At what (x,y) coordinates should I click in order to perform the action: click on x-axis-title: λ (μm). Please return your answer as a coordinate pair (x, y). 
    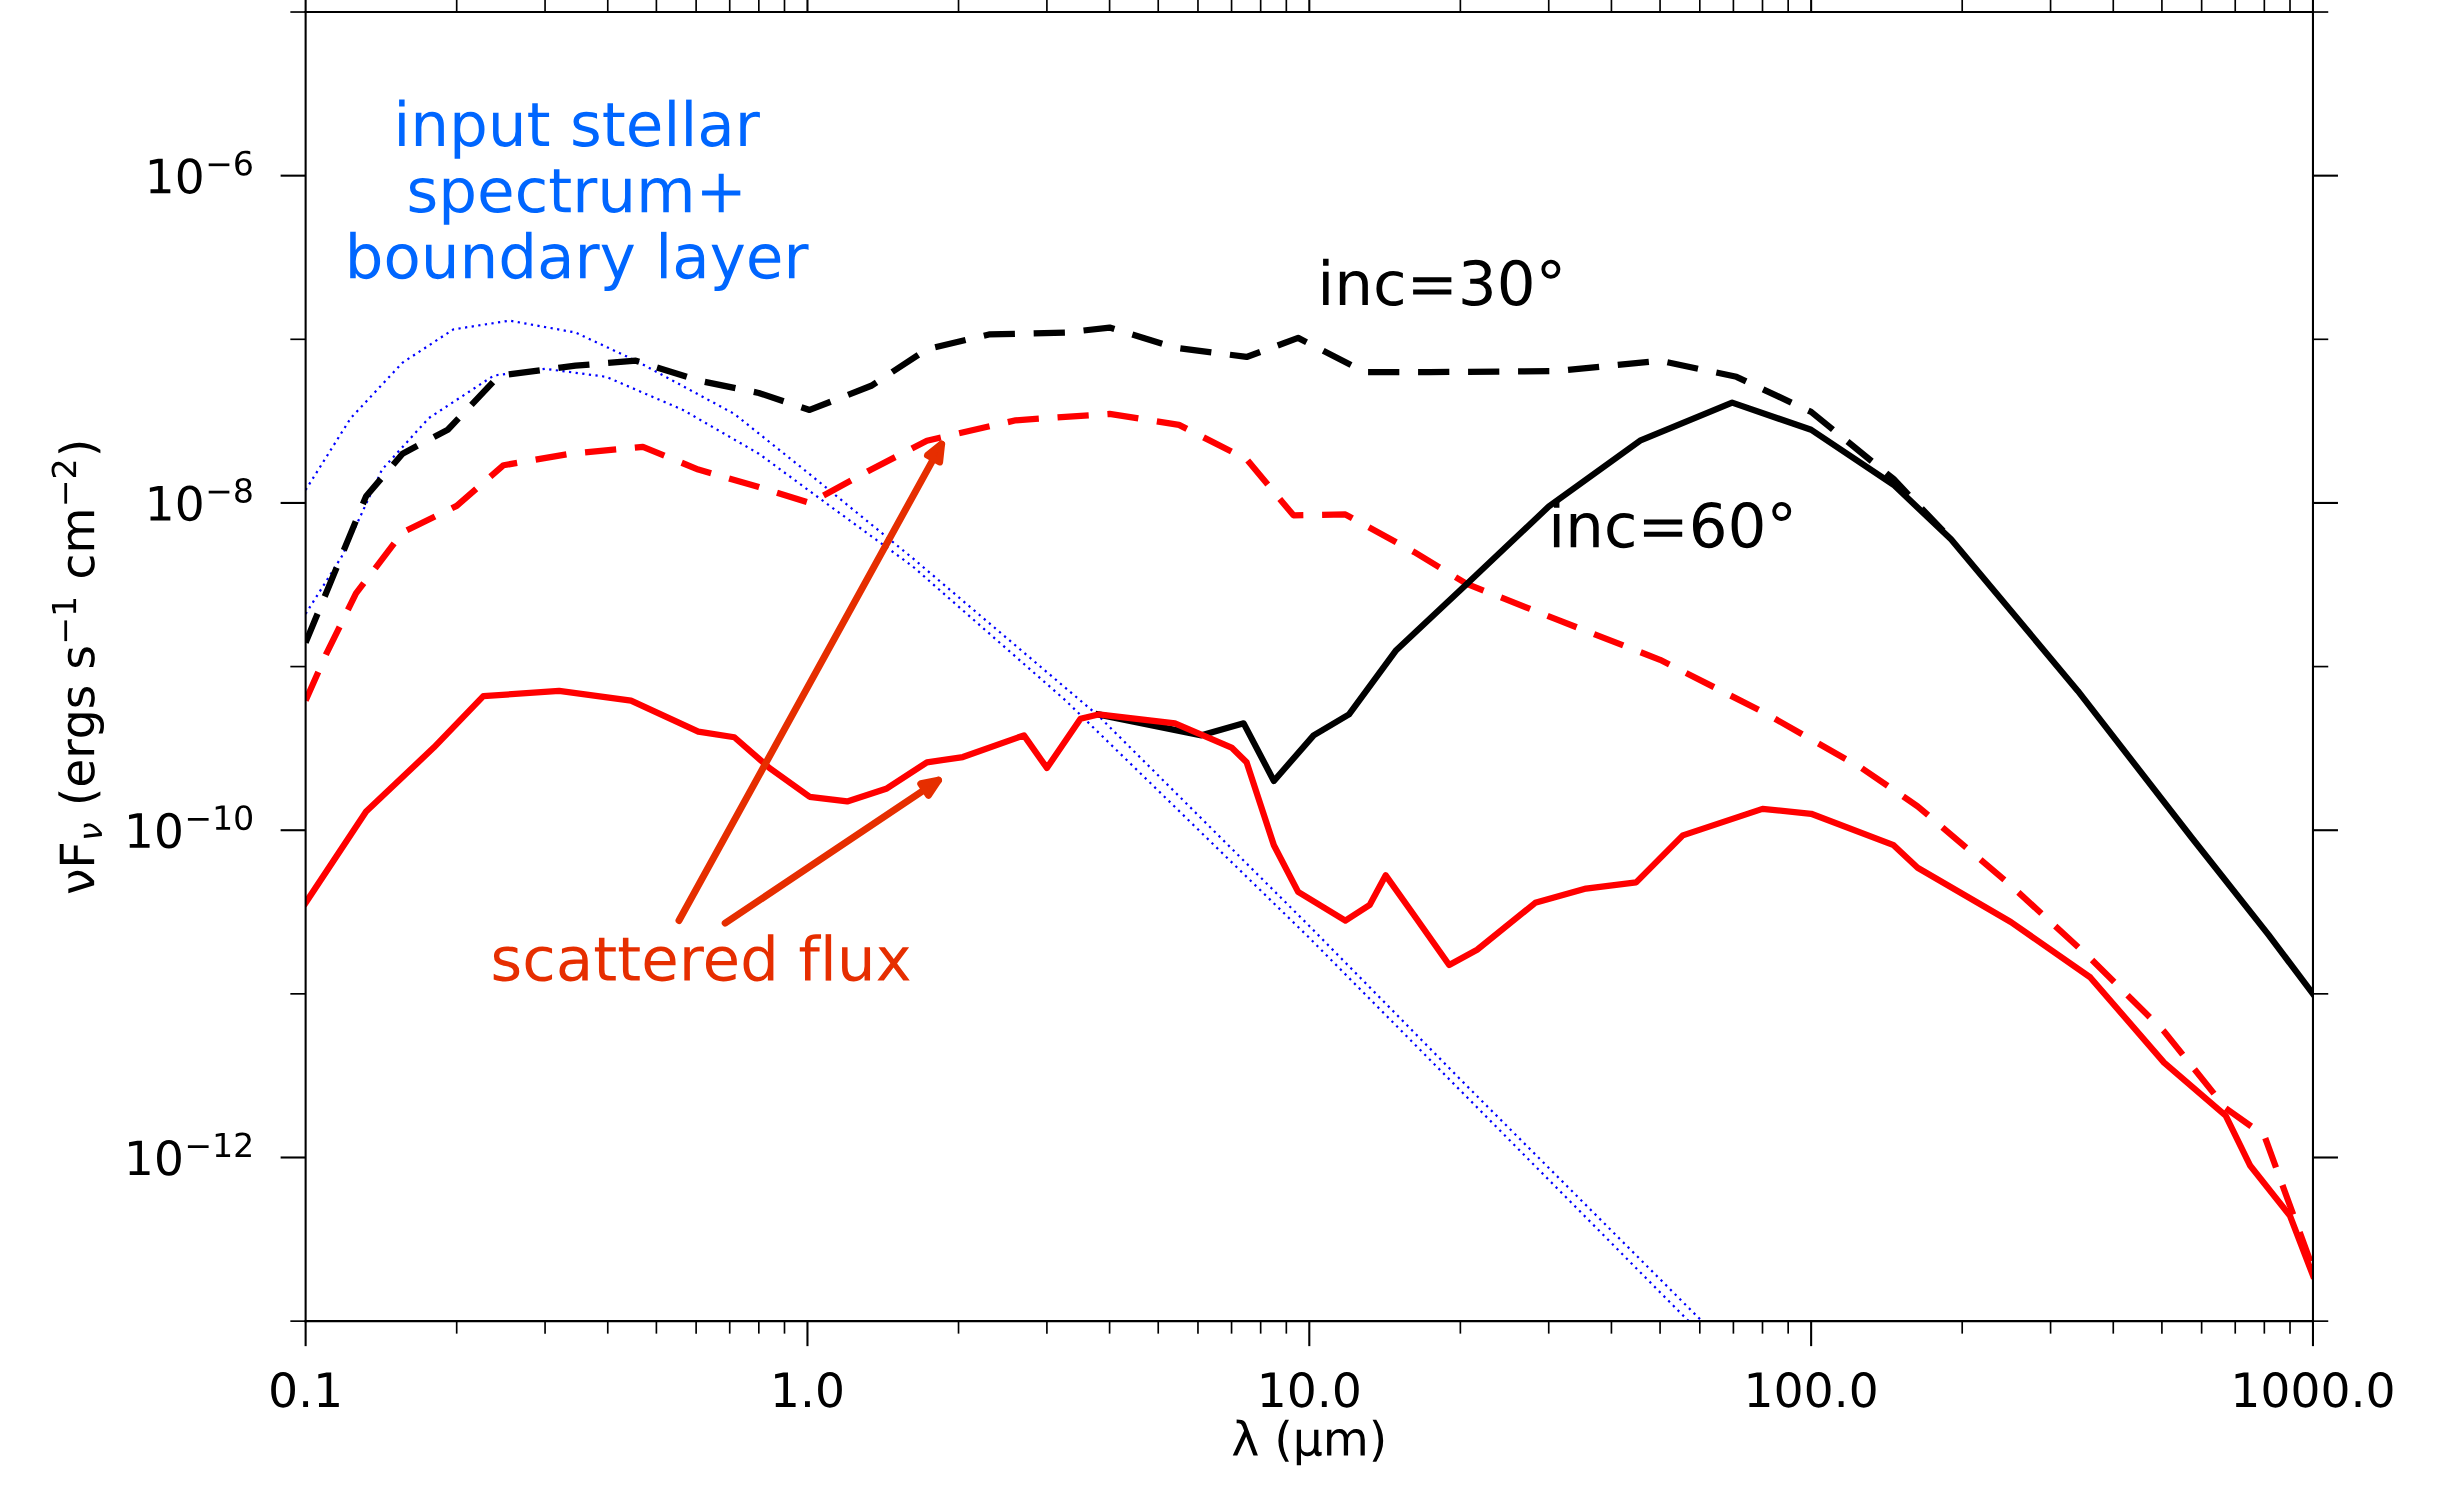
    Looking at the image, I should click on (1308, 1442).